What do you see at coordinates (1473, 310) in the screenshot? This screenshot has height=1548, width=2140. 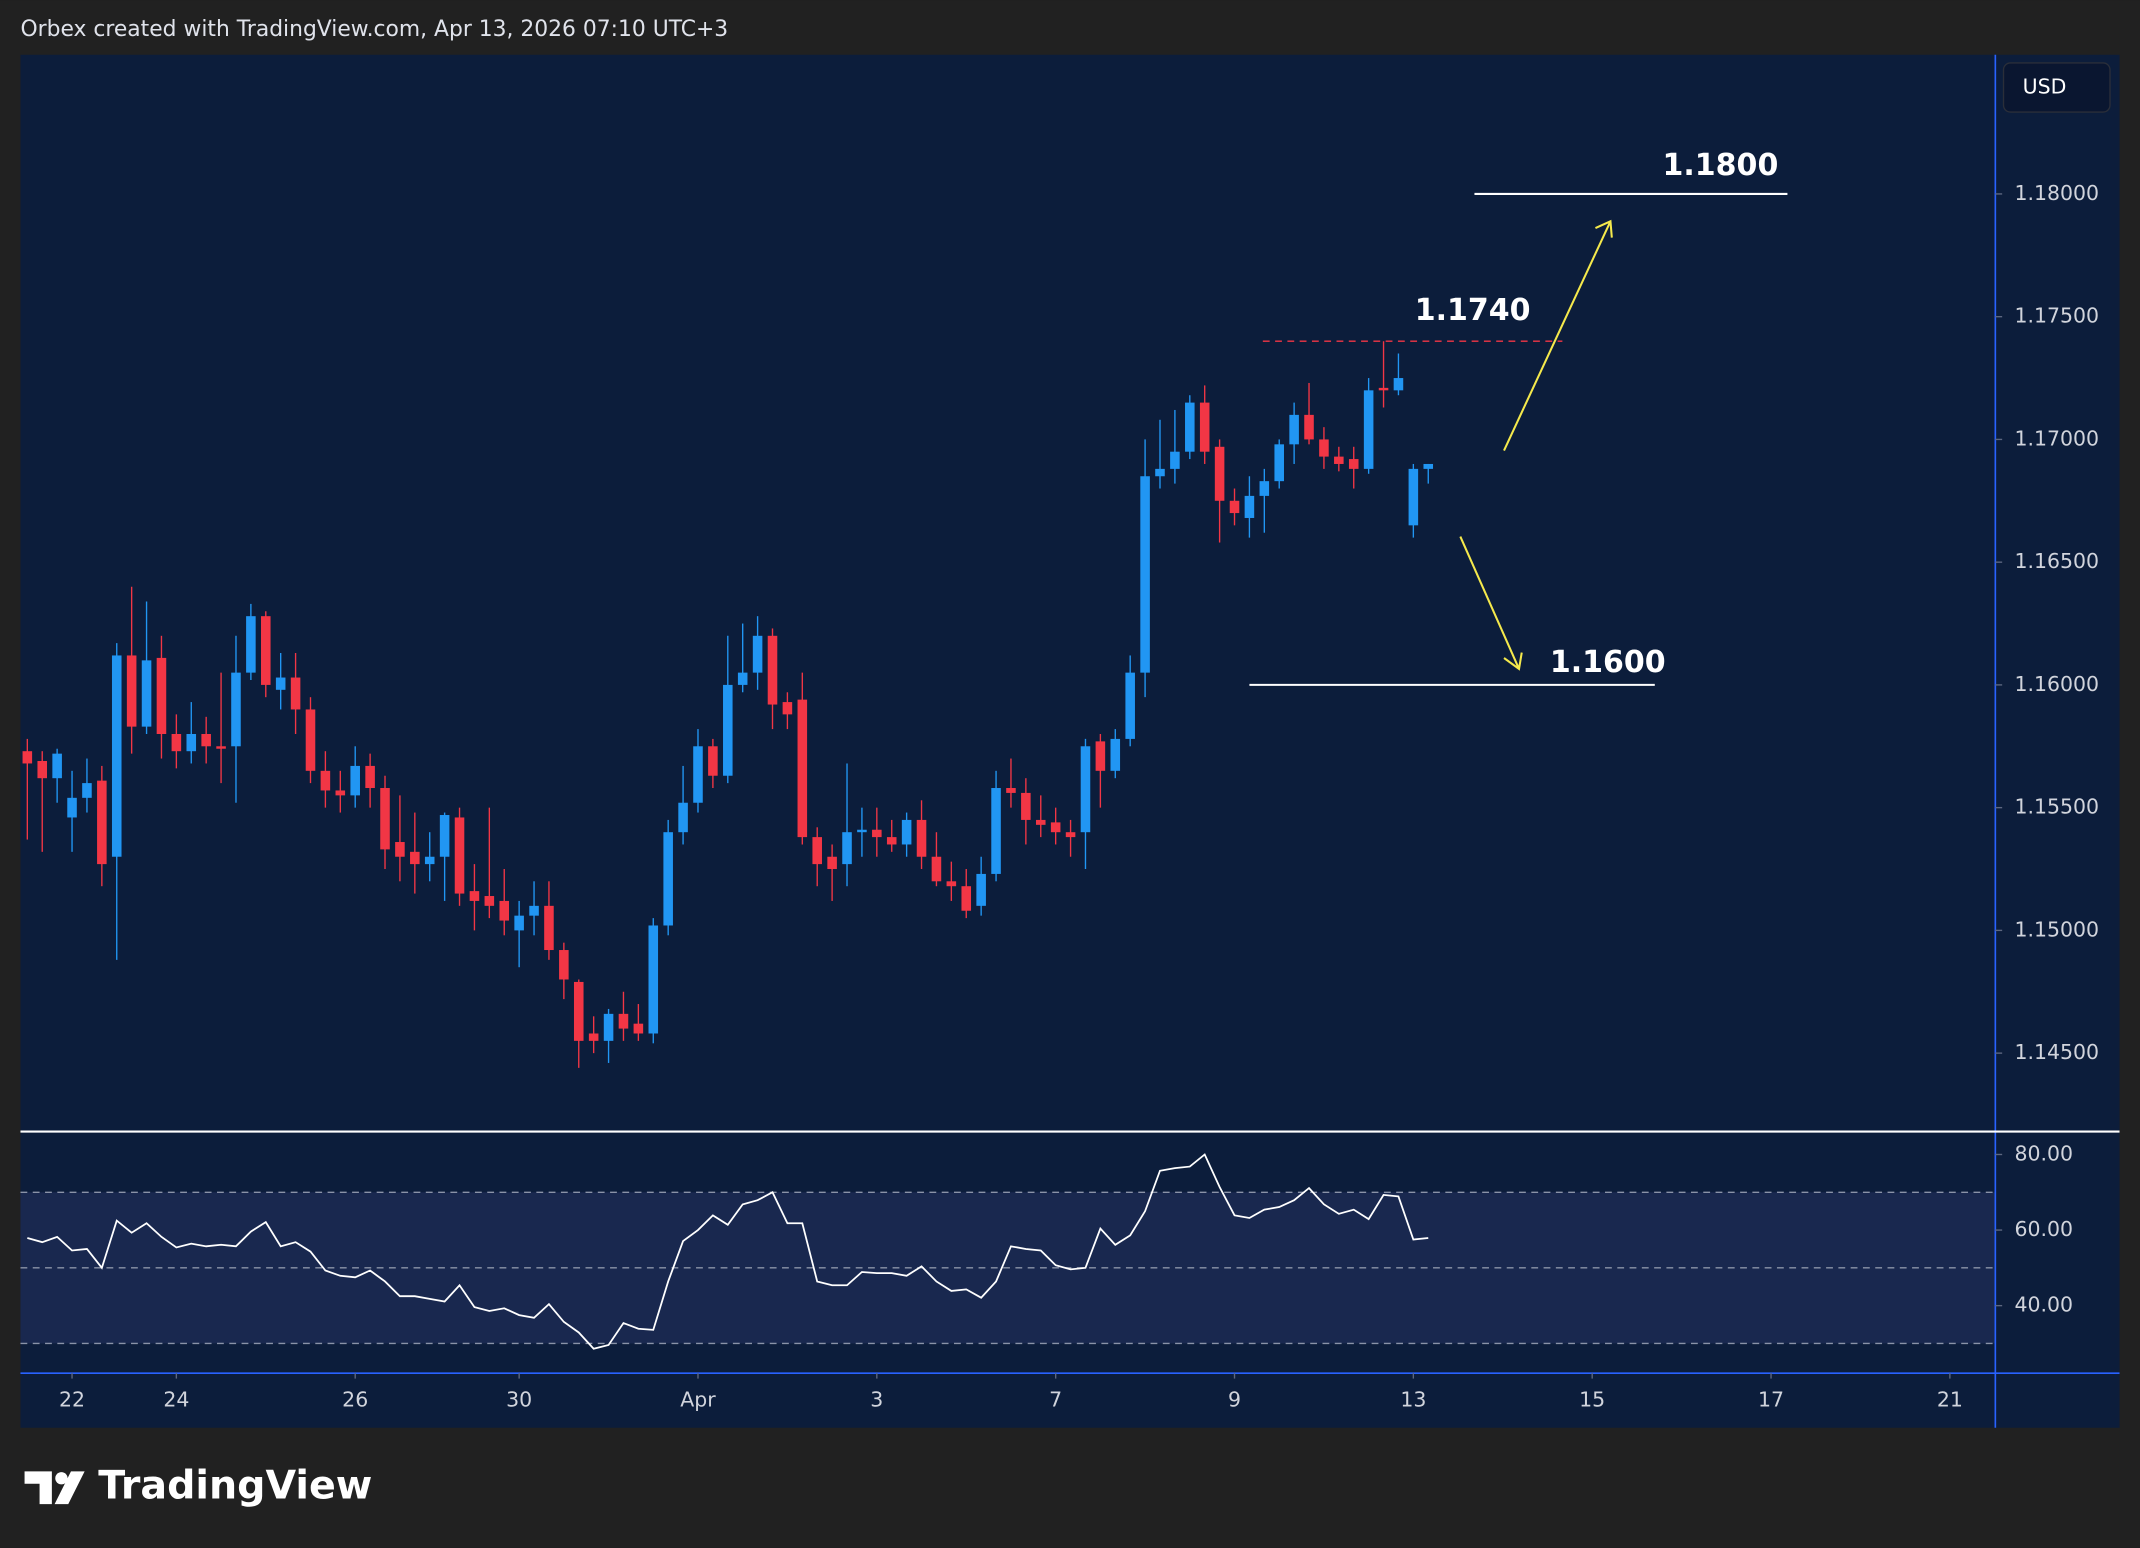 I see `level-label: 1.1740` at bounding box center [1473, 310].